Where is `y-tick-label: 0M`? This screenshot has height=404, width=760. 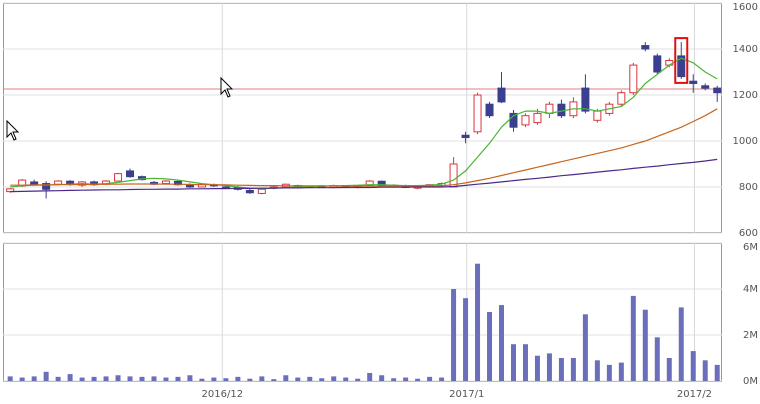 y-tick-label: 0M is located at coordinates (750, 381).